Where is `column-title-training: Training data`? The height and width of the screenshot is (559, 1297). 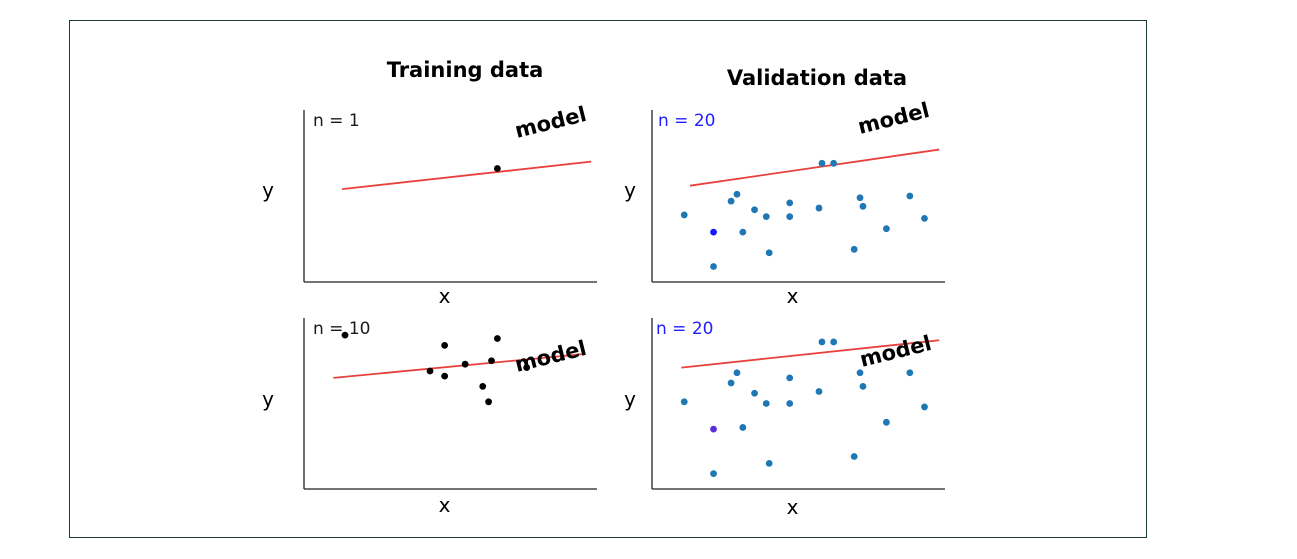
column-title-training: Training data is located at coordinates (465, 70).